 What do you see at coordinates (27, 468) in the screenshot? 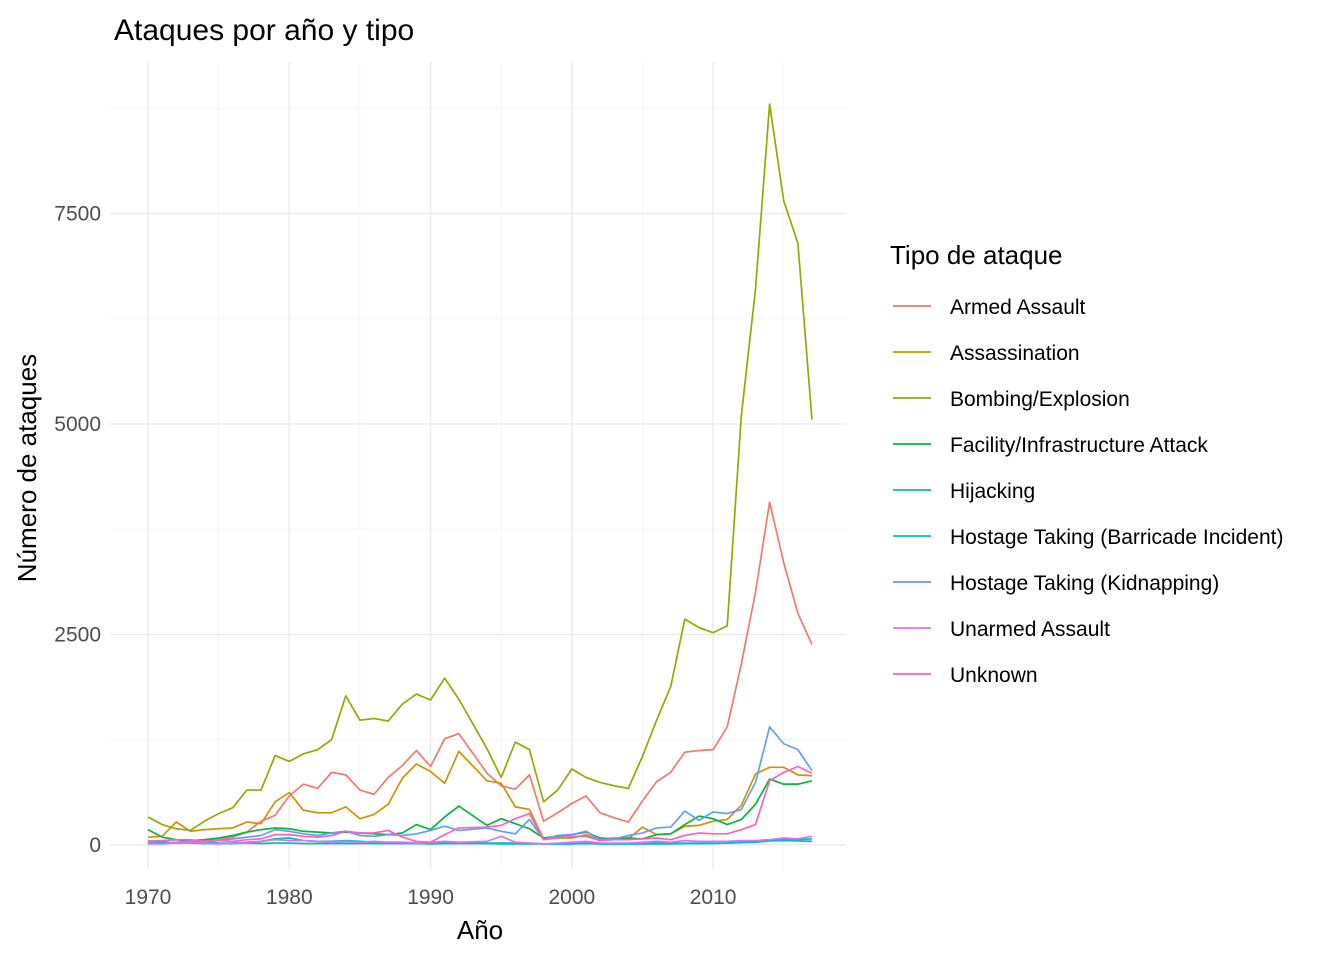
I see `y-axis-title: Número de ataques` at bounding box center [27, 468].